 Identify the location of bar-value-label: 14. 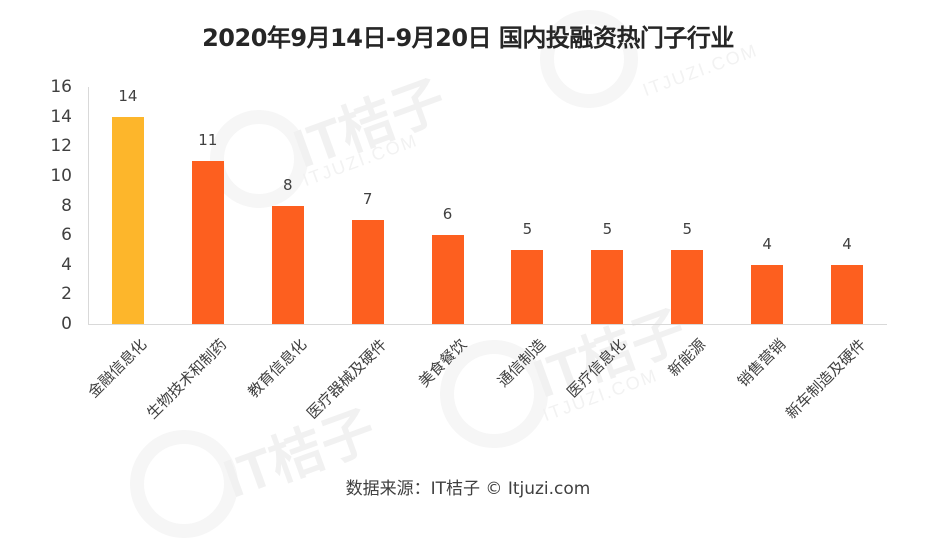
(128, 95).